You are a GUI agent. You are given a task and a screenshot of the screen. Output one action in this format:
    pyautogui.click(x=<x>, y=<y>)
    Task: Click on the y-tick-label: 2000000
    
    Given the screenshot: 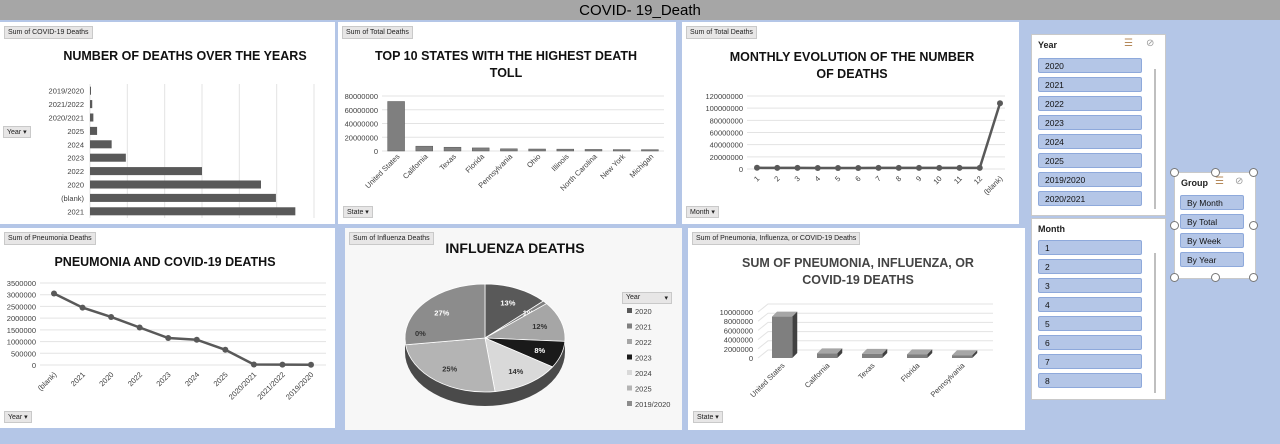 What is the action you would take?
    pyautogui.click(x=738, y=349)
    